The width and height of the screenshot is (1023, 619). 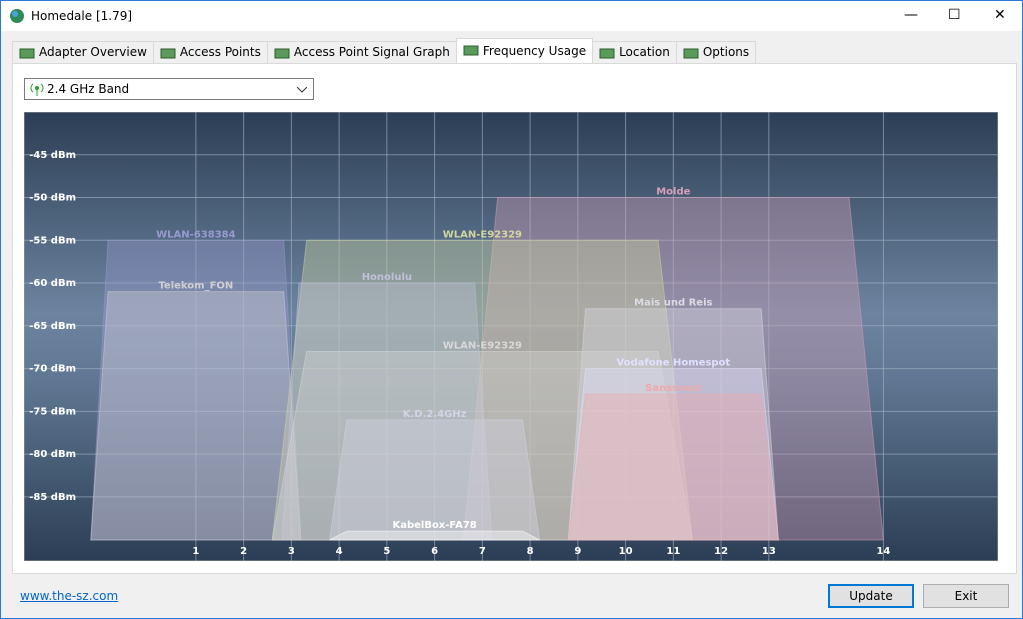 What do you see at coordinates (169, 89) in the screenshot?
I see `band-dropdown: 2.4 GHz Band` at bounding box center [169, 89].